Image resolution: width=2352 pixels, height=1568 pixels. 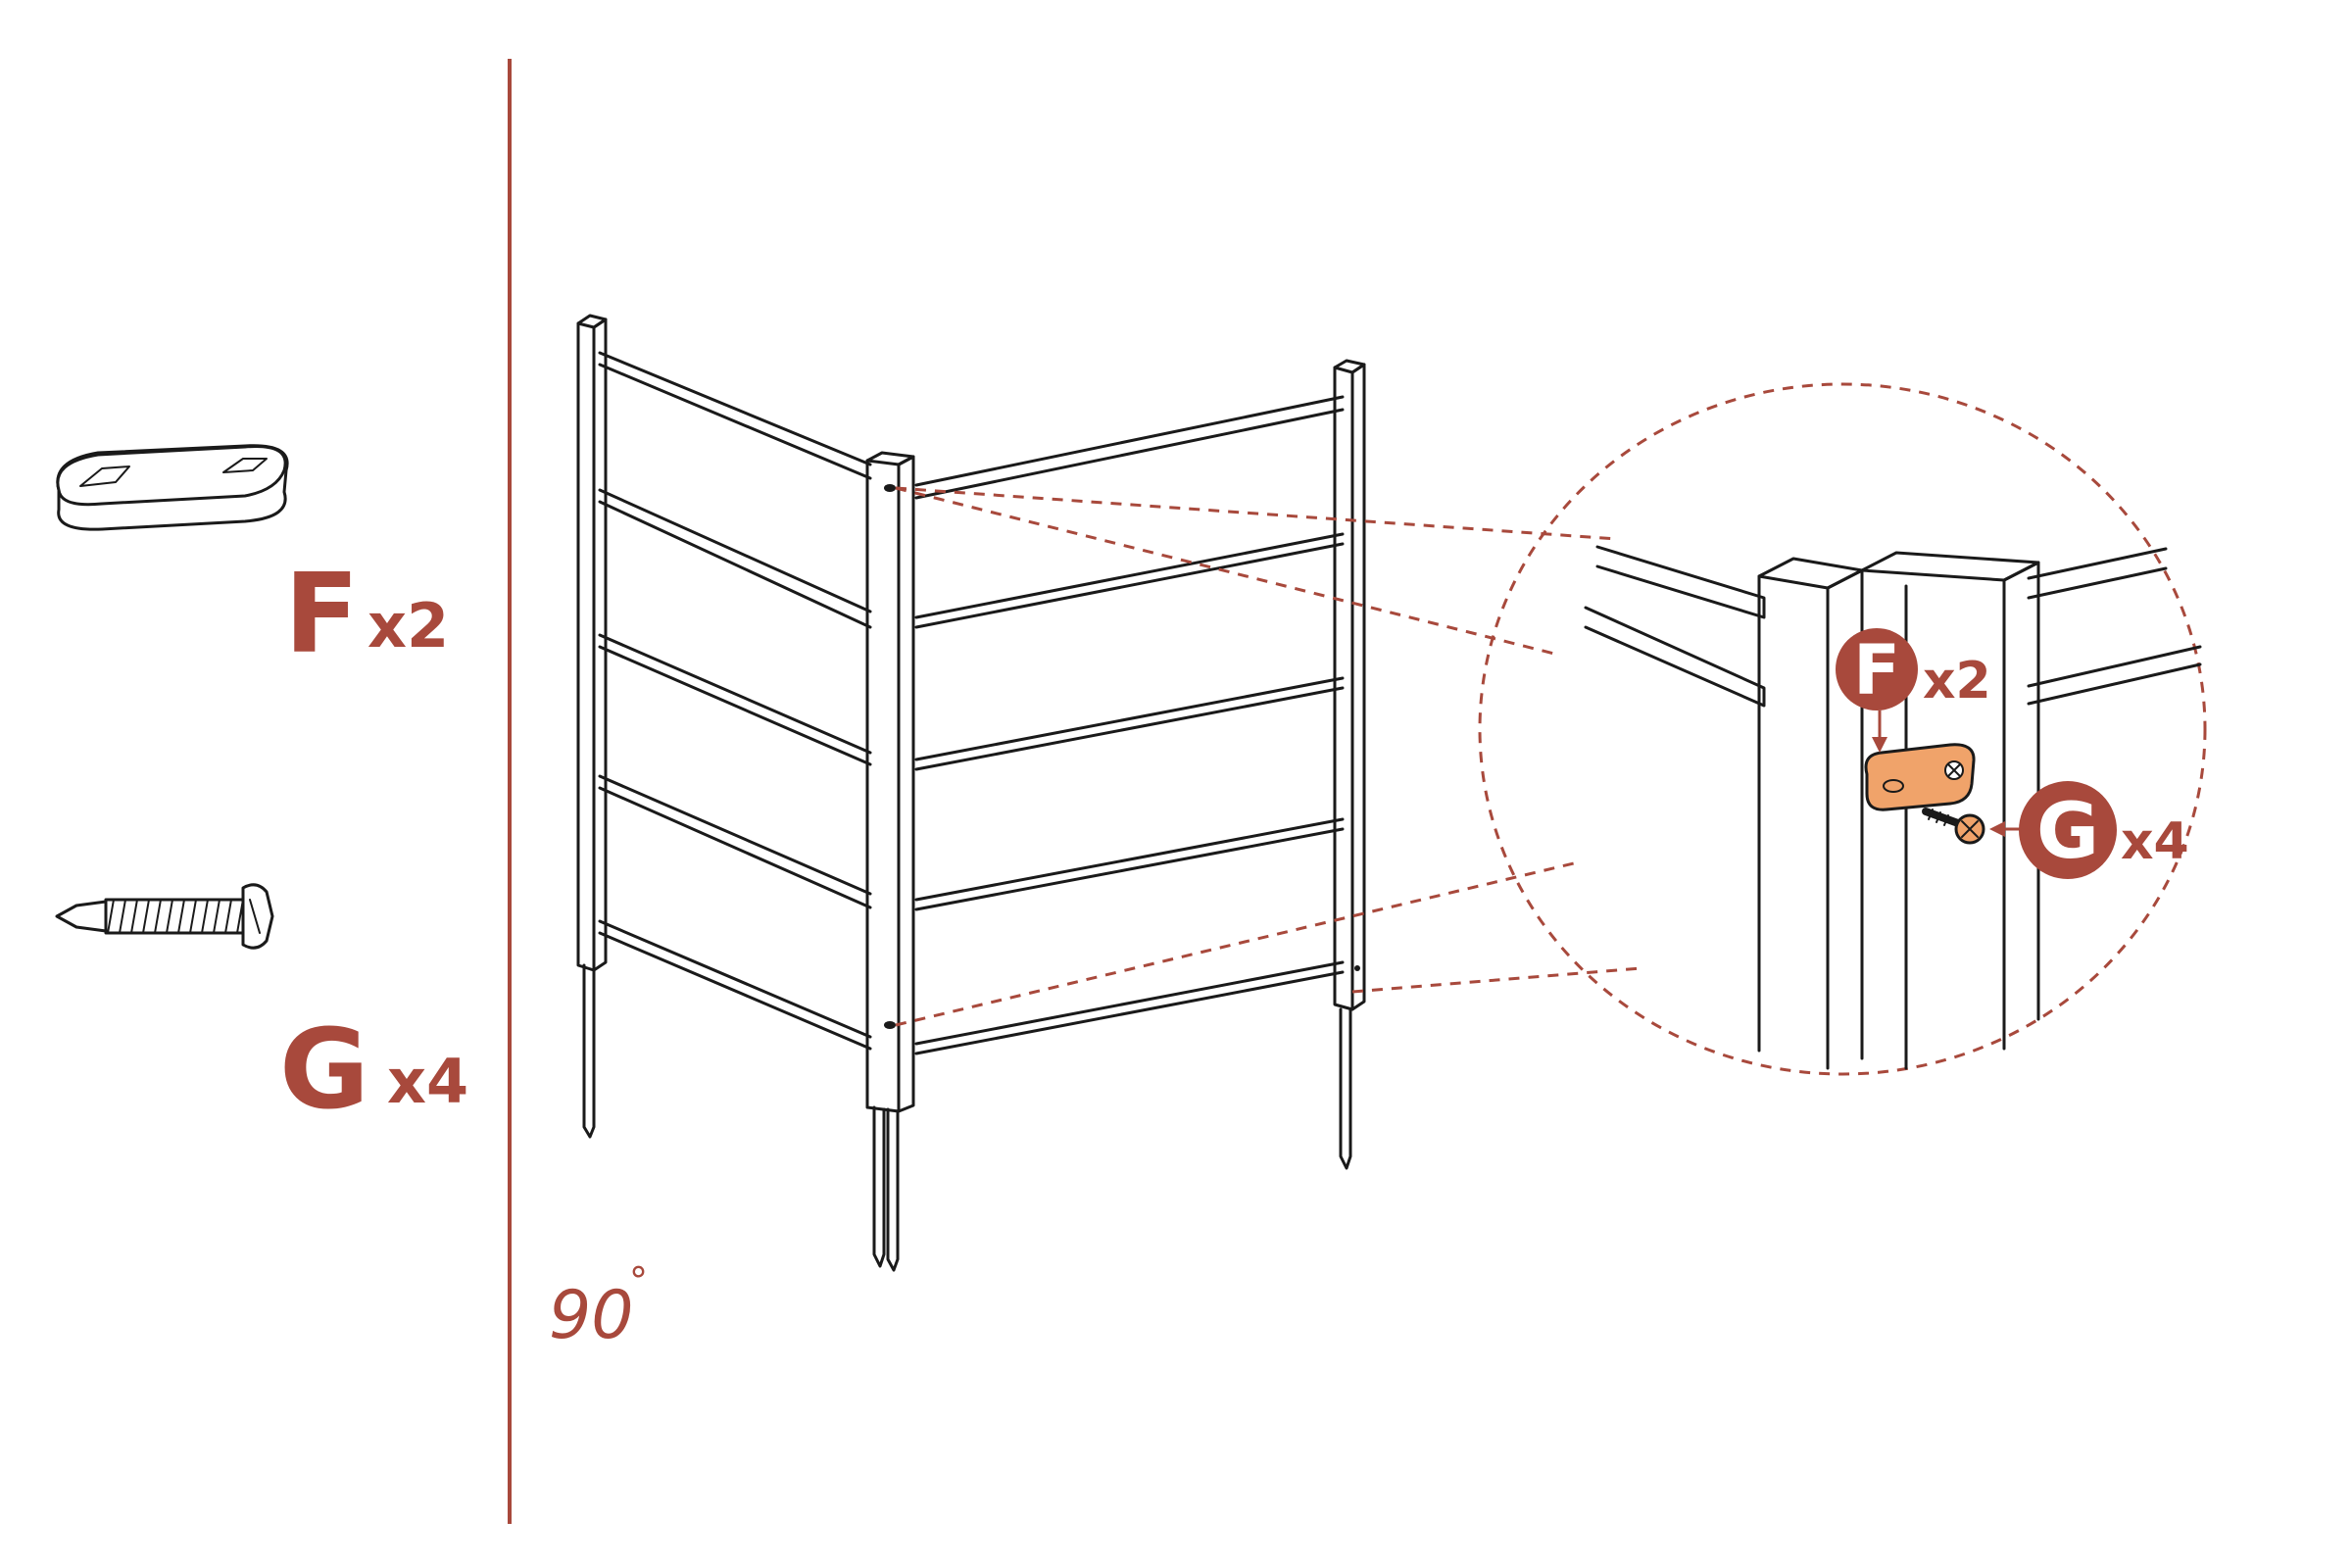 I want to click on part-f-letter: F, so click(x=322, y=614).